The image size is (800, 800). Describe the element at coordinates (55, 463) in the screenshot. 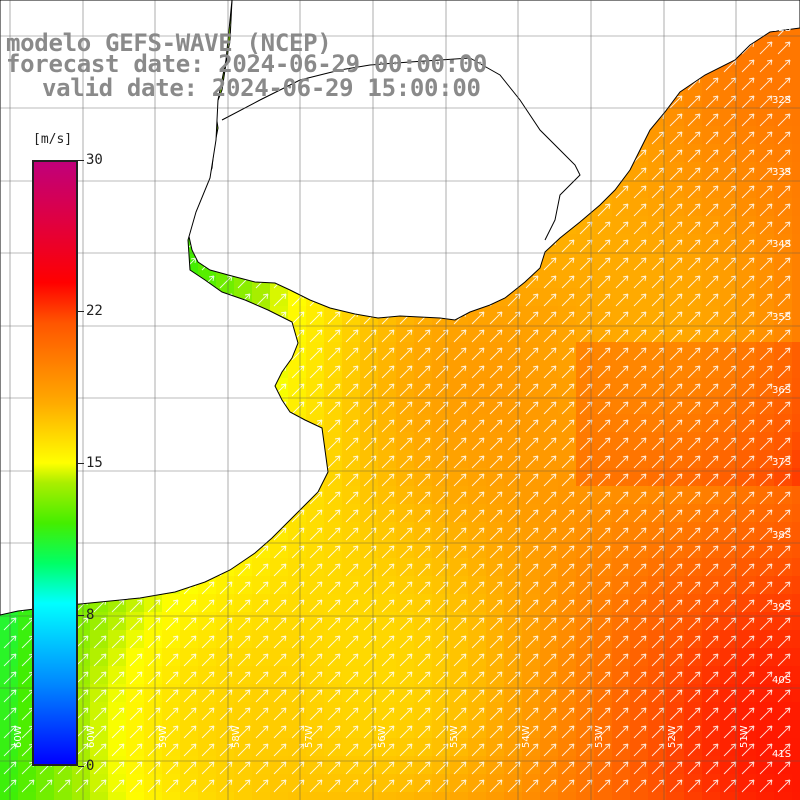

I see `colorbar` at that location.